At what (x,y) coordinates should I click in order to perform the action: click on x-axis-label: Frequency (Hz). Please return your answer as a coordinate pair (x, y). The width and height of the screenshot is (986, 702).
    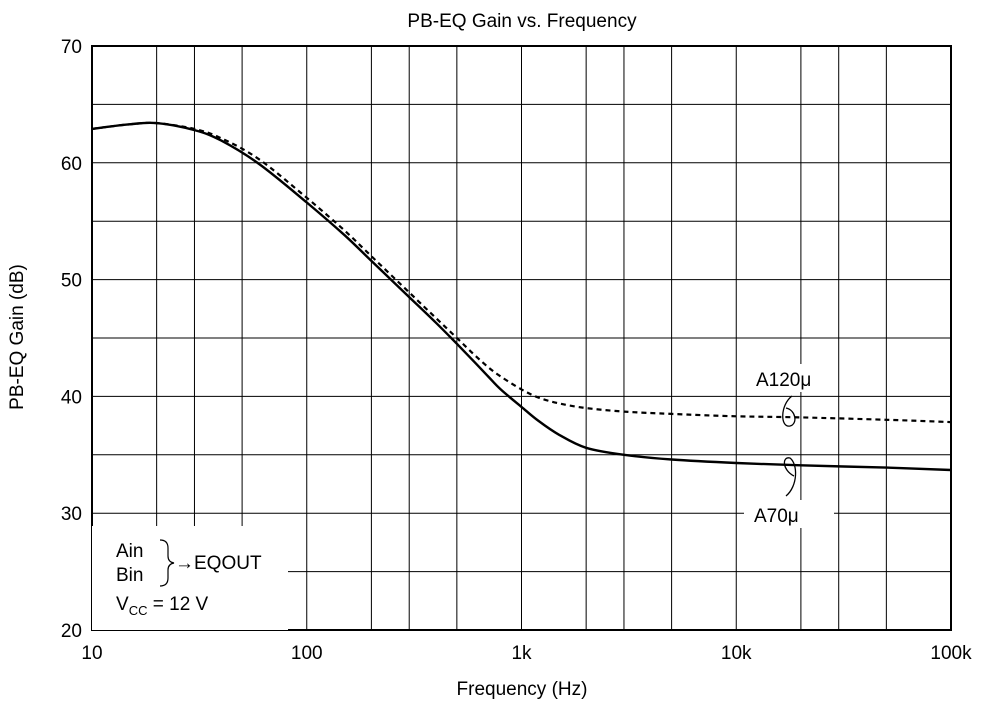
    Looking at the image, I should click on (522, 689).